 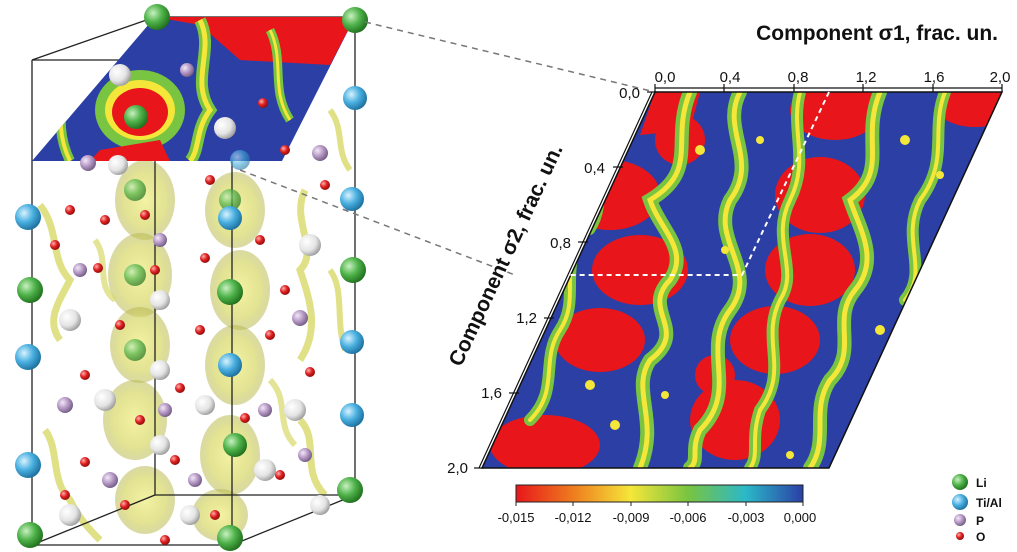 What do you see at coordinates (594, 168) in the screenshot?
I see `y-tick-label: 0,4` at bounding box center [594, 168].